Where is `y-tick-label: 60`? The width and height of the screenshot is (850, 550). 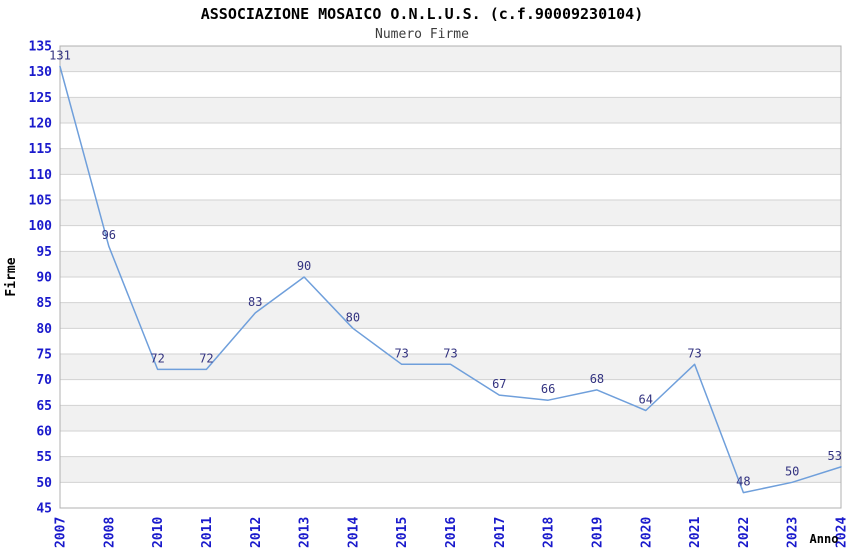
y-tick-label: 60 is located at coordinates (44, 432).